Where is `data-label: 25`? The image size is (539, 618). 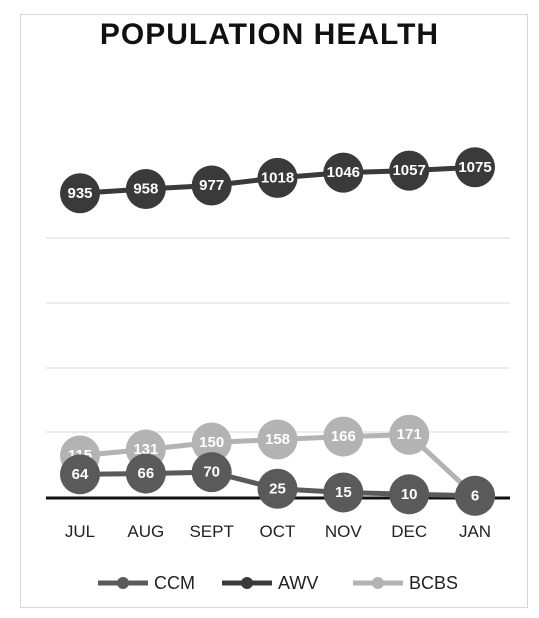 data-label: 25 is located at coordinates (277, 488).